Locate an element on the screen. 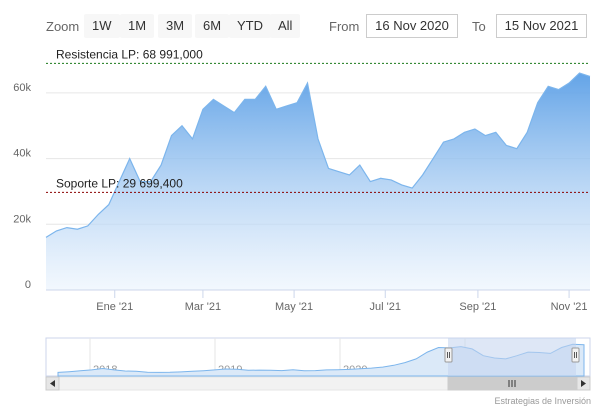  navigator: 2018201920202021 is located at coordinates (318, 357).